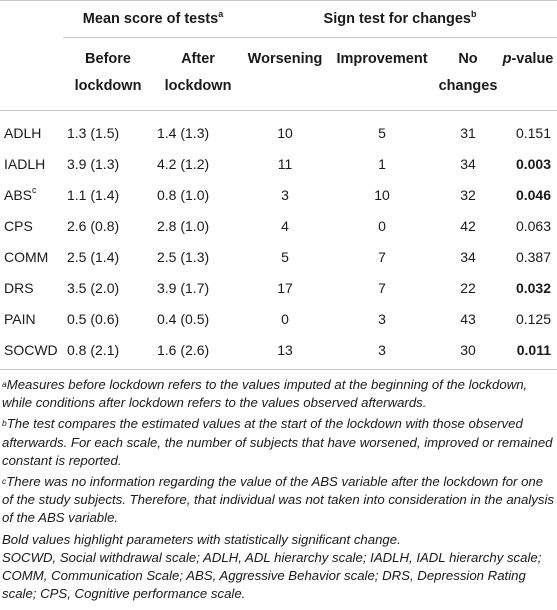 This screenshot has width=557, height=610. Describe the element at coordinates (285, 287) in the screenshot. I see `worsening-cell: 17` at that location.